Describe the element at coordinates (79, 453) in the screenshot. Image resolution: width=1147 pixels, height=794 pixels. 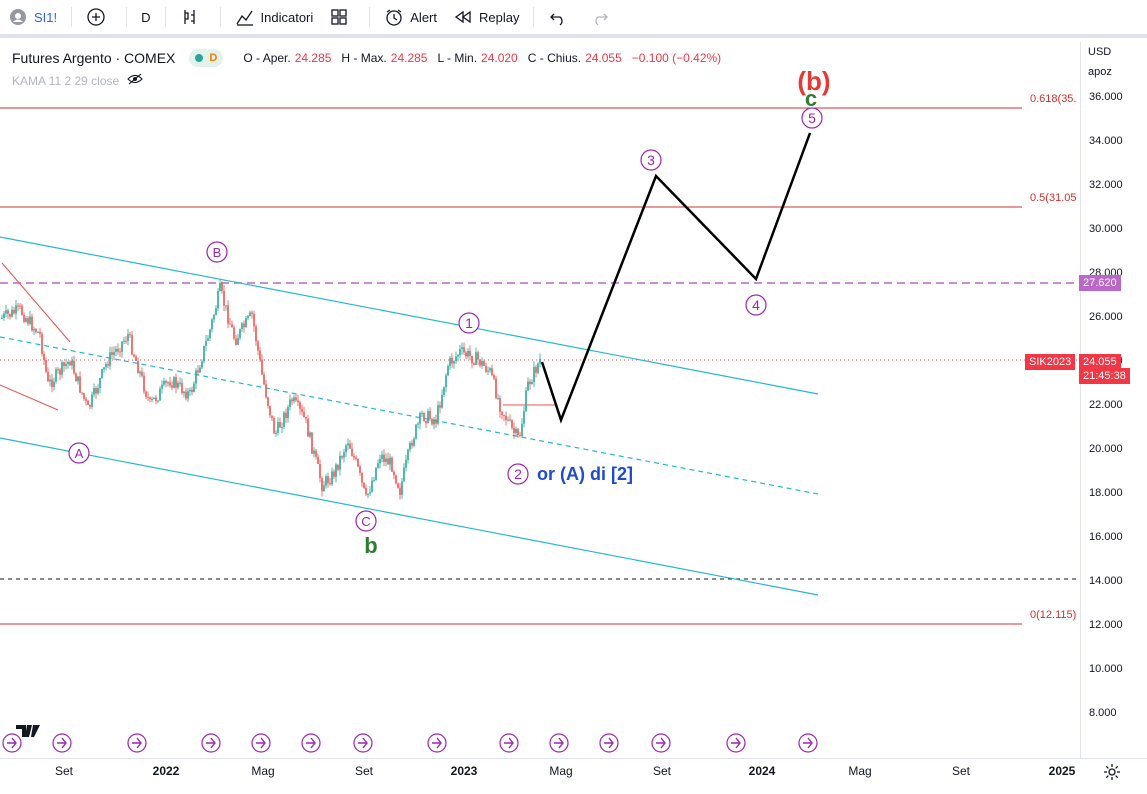
I see `wave-label-A: A` at that location.